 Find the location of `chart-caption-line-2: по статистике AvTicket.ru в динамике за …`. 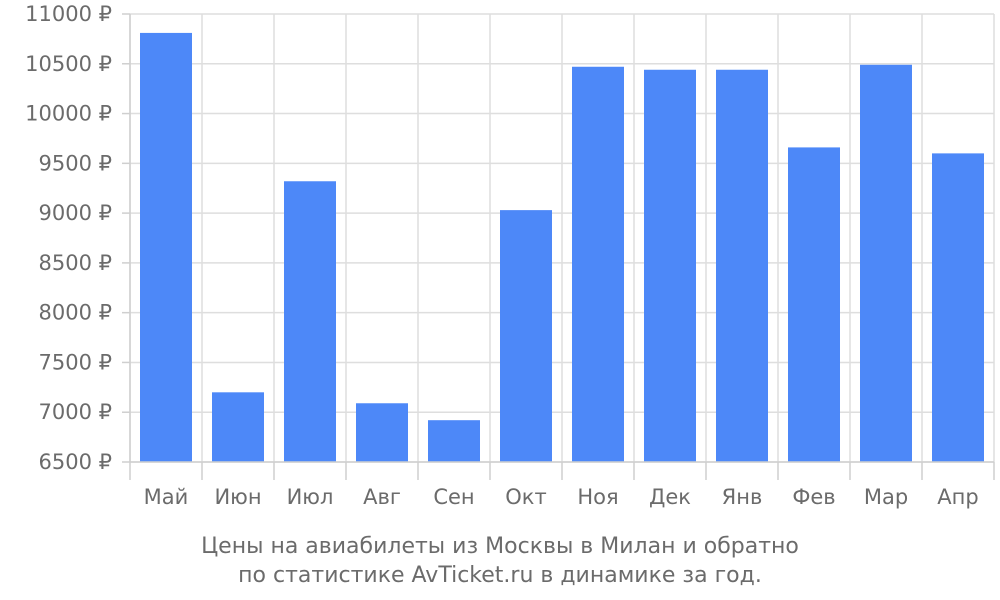

chart-caption-line-2: по статистике AvTicket.ru в динамике за … is located at coordinates (500, 575).